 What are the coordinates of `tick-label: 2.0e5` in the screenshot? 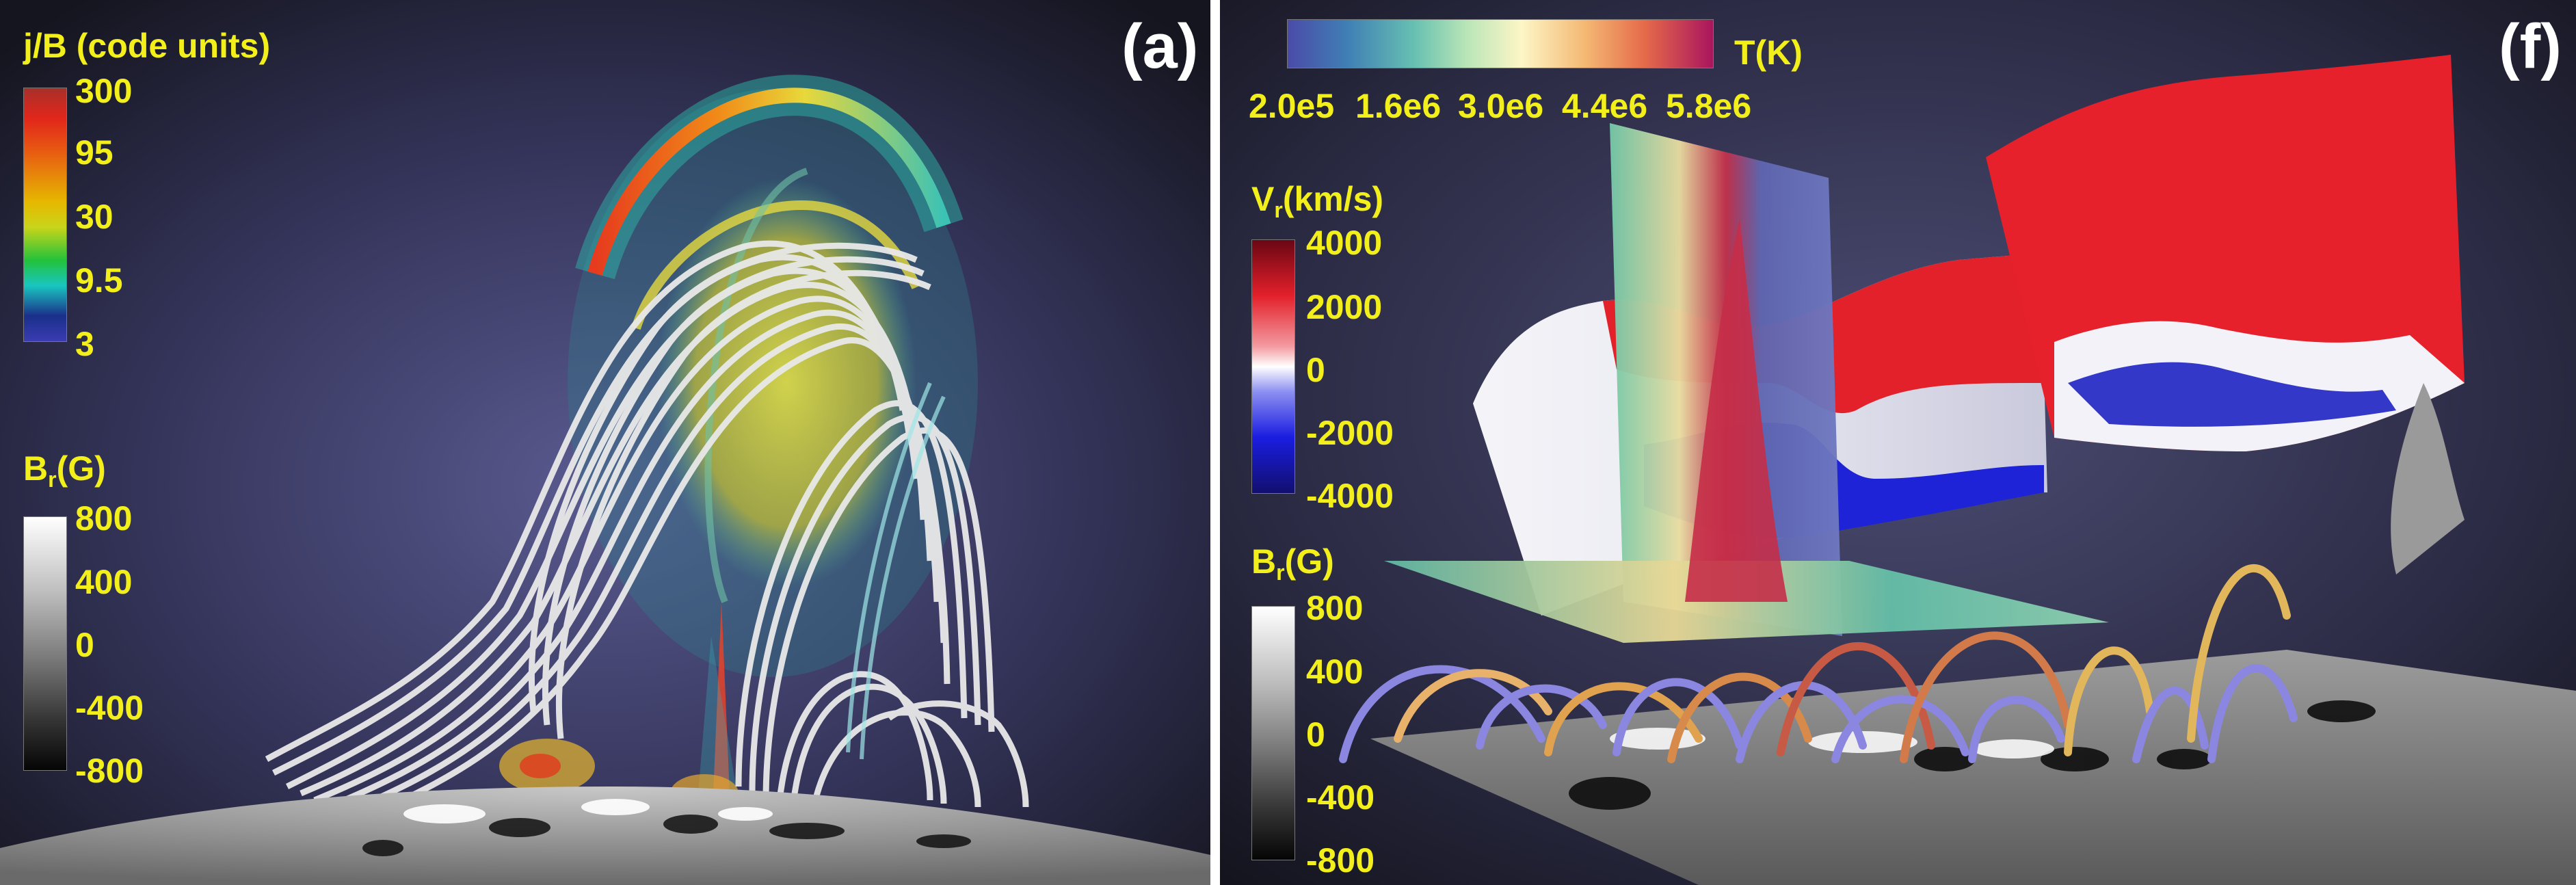 It's located at (1292, 106).